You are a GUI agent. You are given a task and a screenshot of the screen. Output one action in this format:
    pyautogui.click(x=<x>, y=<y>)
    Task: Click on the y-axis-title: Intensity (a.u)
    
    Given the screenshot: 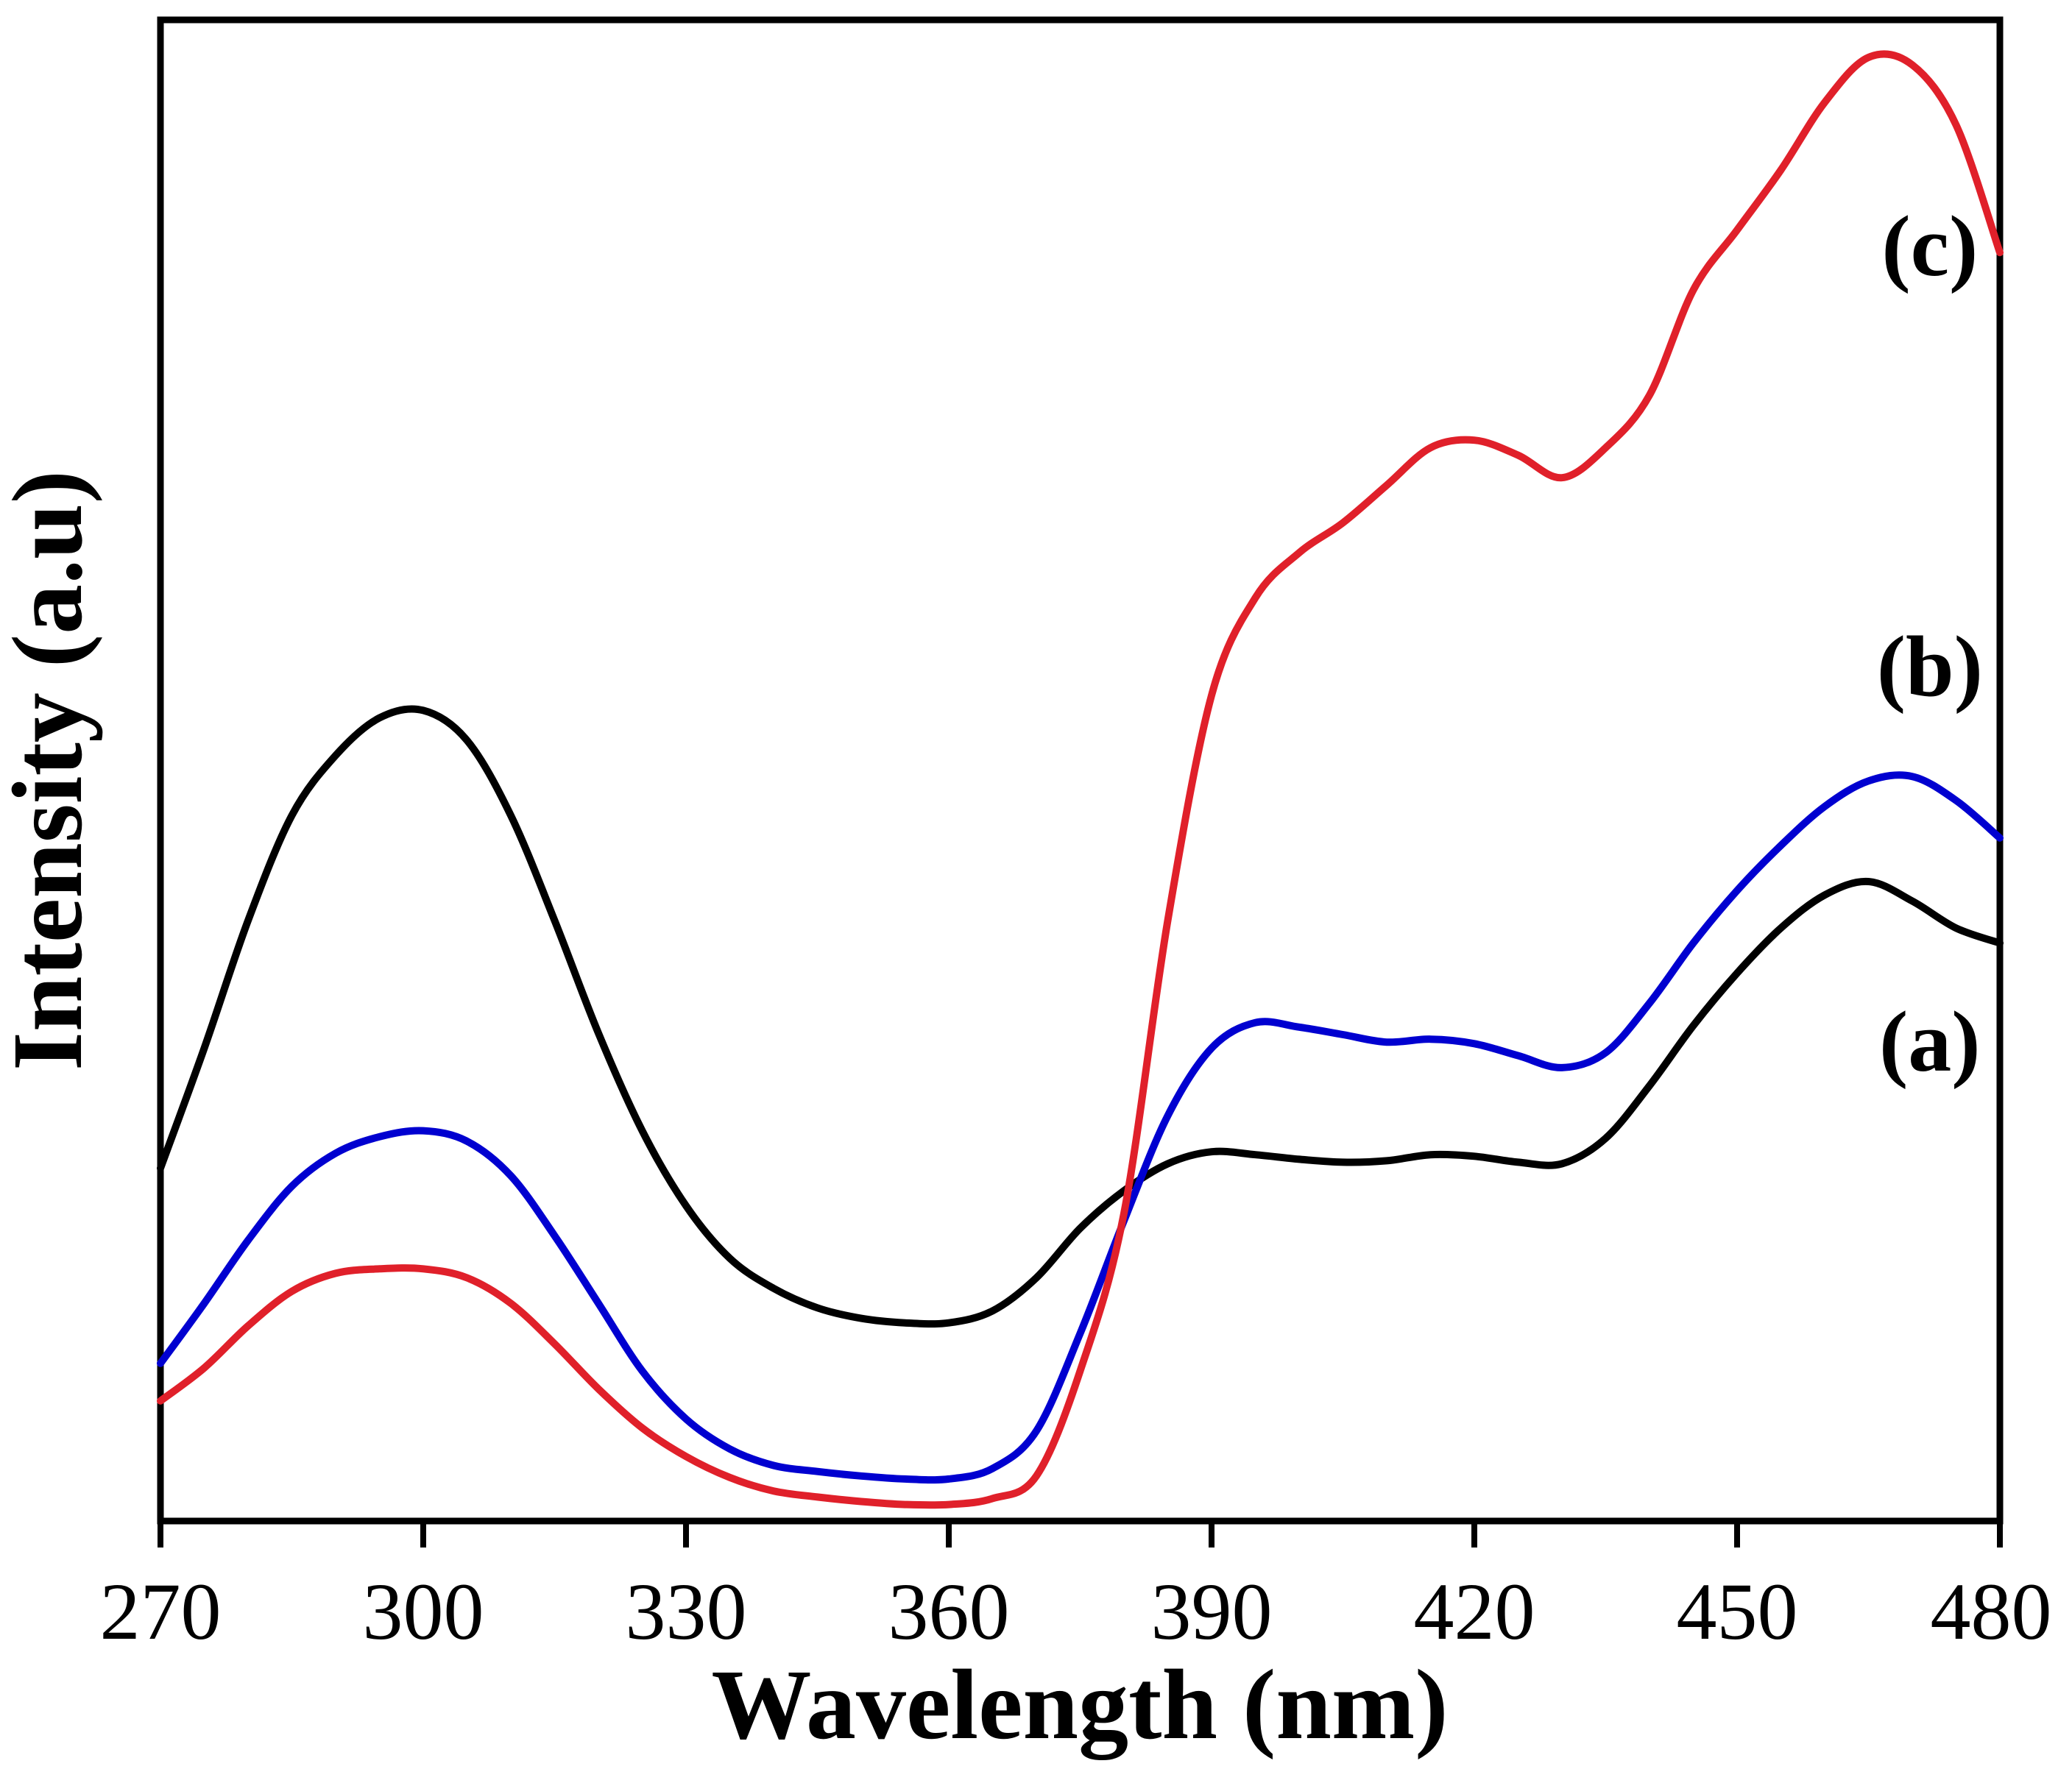 What is the action you would take?
    pyautogui.click(x=51, y=770)
    